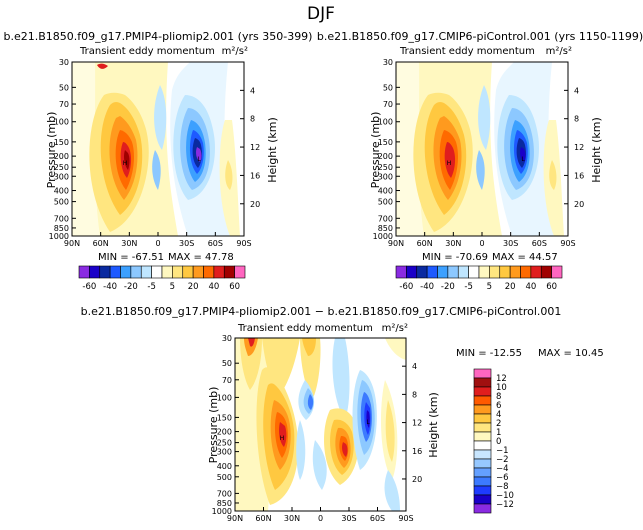 The height and width of the screenshot is (530, 643). What do you see at coordinates (224, 466) in the screenshot?
I see `y-tick-label: 400` at bounding box center [224, 466].